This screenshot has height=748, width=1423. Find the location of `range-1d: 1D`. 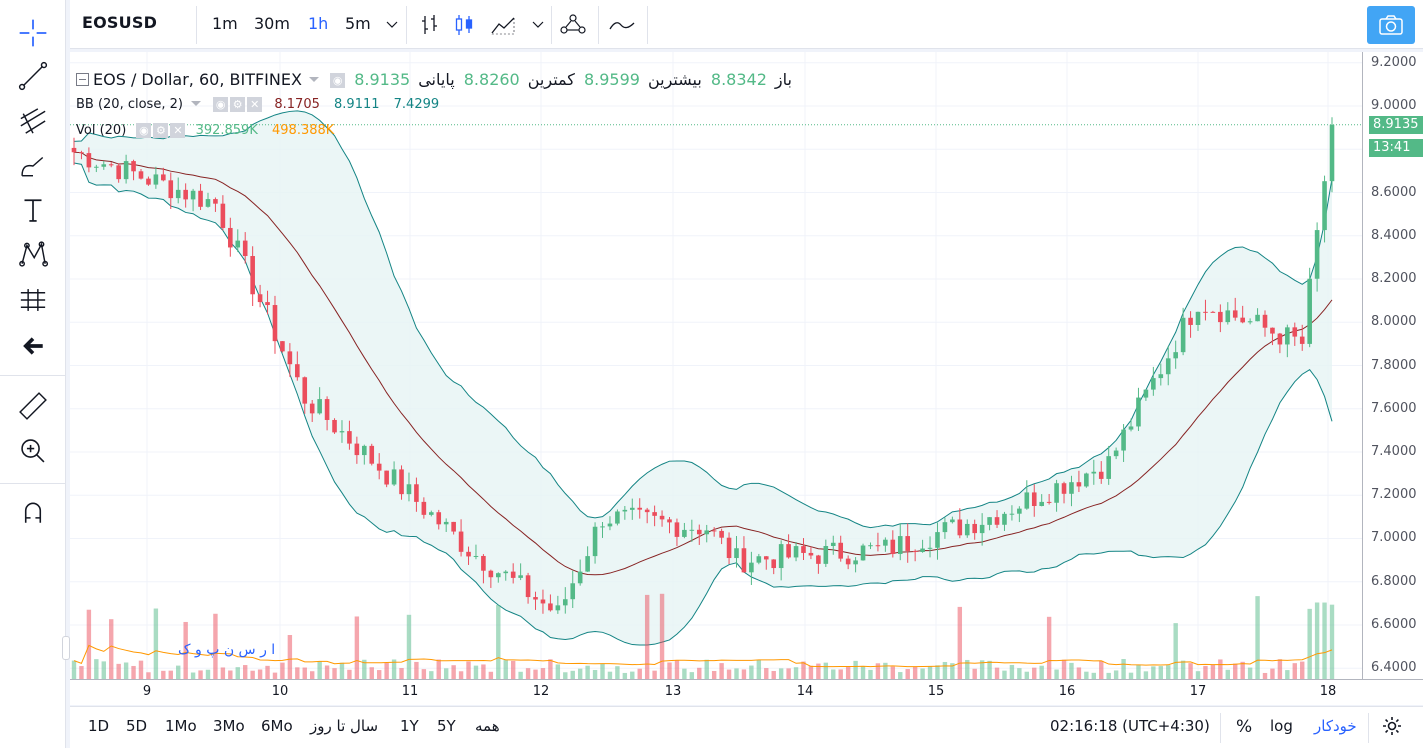

range-1d: 1D is located at coordinates (99, 726).